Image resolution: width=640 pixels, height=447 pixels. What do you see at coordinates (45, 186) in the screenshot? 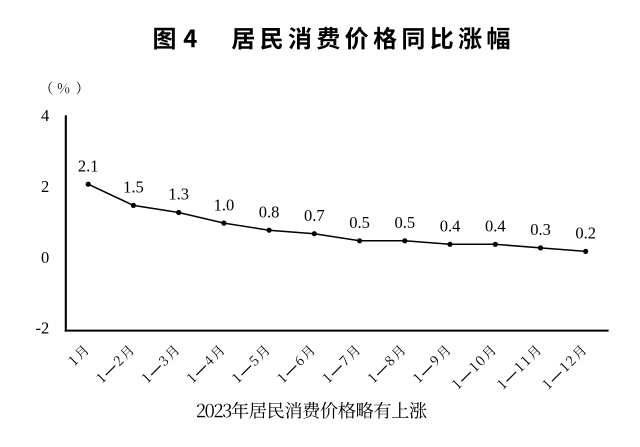
I see `svg-text: 2` at bounding box center [45, 186].